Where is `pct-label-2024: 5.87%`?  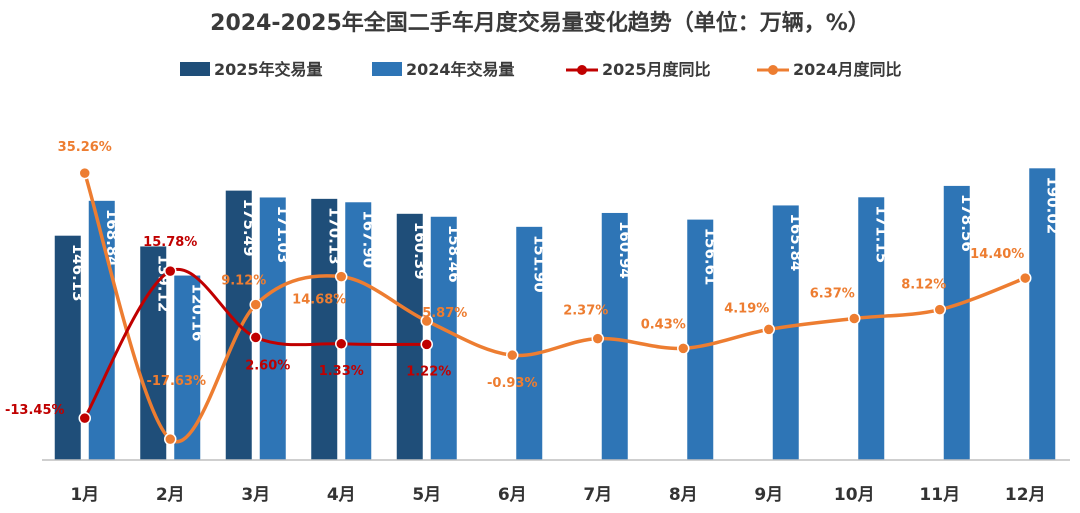
pct-label-2024: 5.87% is located at coordinates (444, 313).